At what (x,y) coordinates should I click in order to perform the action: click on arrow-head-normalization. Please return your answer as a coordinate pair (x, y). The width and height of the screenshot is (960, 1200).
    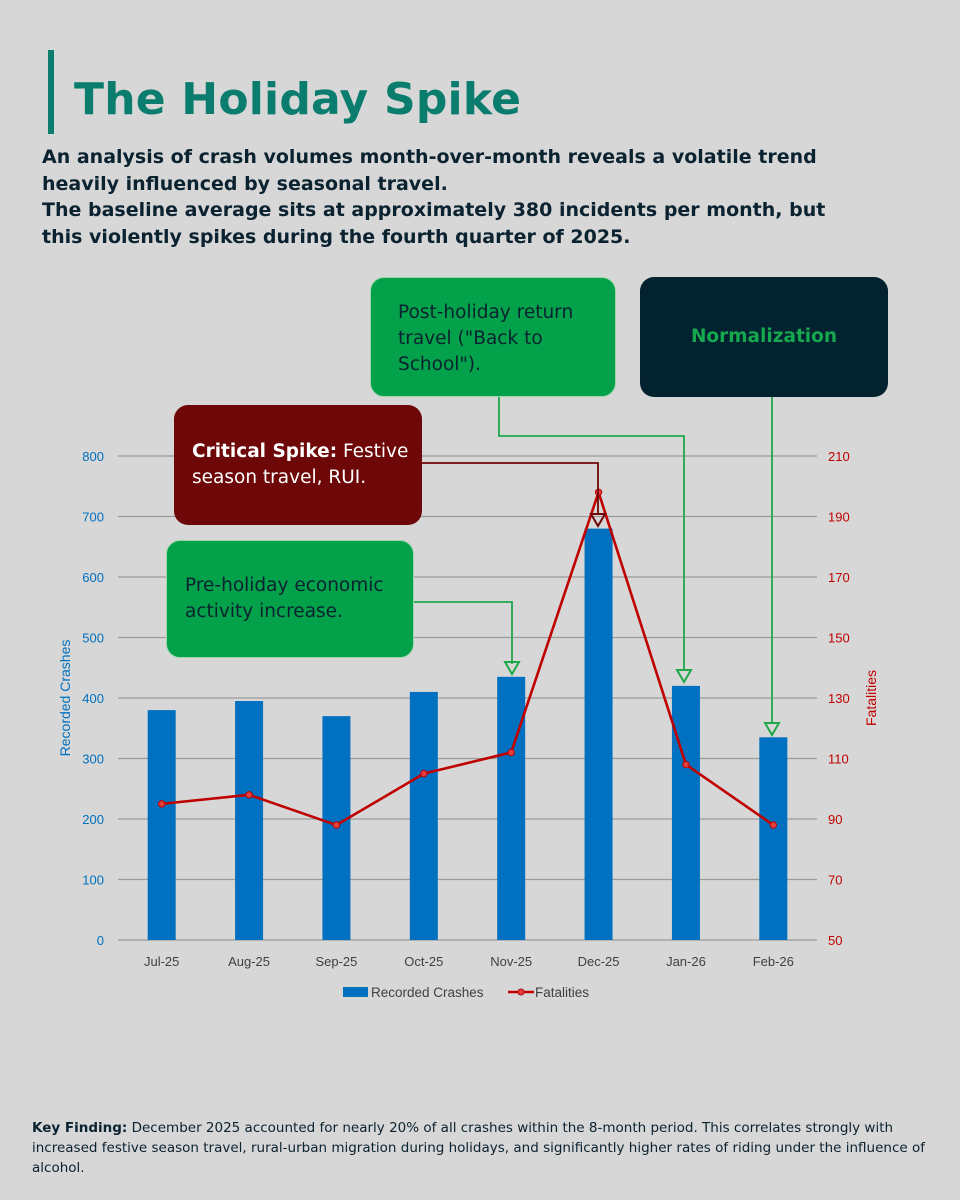
    Looking at the image, I should click on (772, 729).